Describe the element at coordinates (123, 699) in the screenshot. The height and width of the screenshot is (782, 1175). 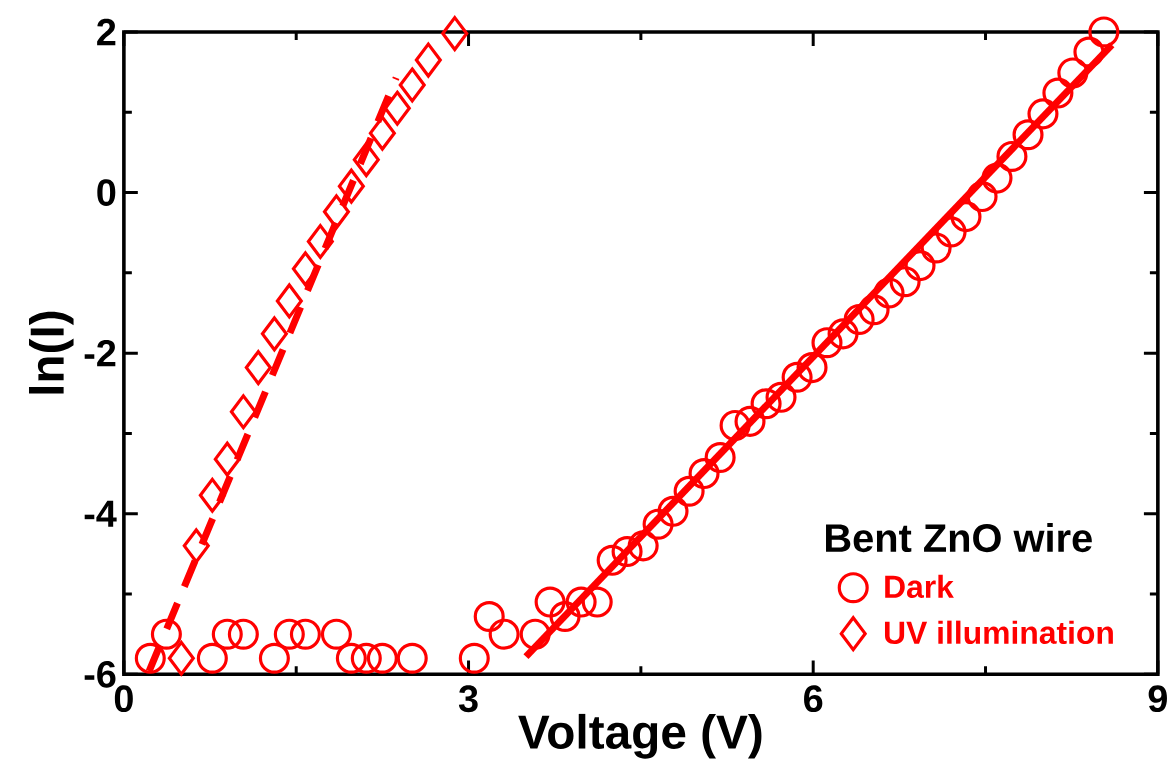
I see `x-tick-label: 0` at that location.